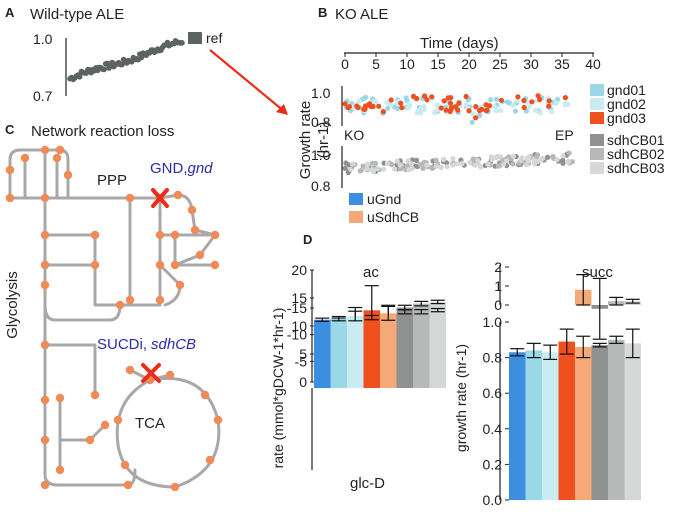 The height and width of the screenshot is (522, 680). I want to click on y-tick-label: 5, so click(303, 354).